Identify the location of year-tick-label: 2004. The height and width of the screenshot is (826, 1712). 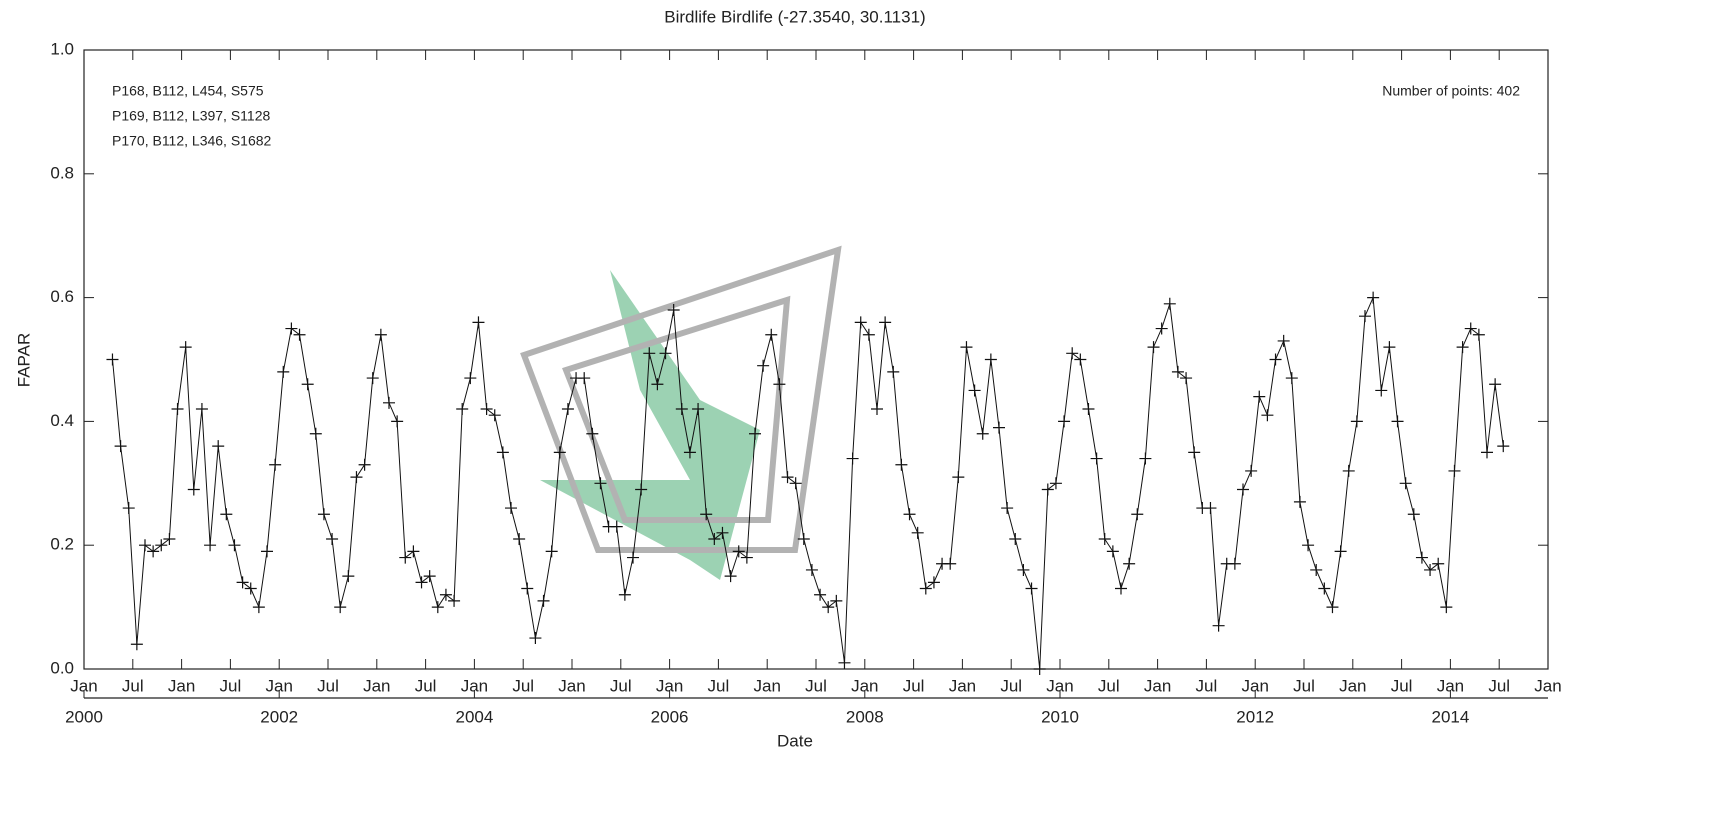
(474, 716).